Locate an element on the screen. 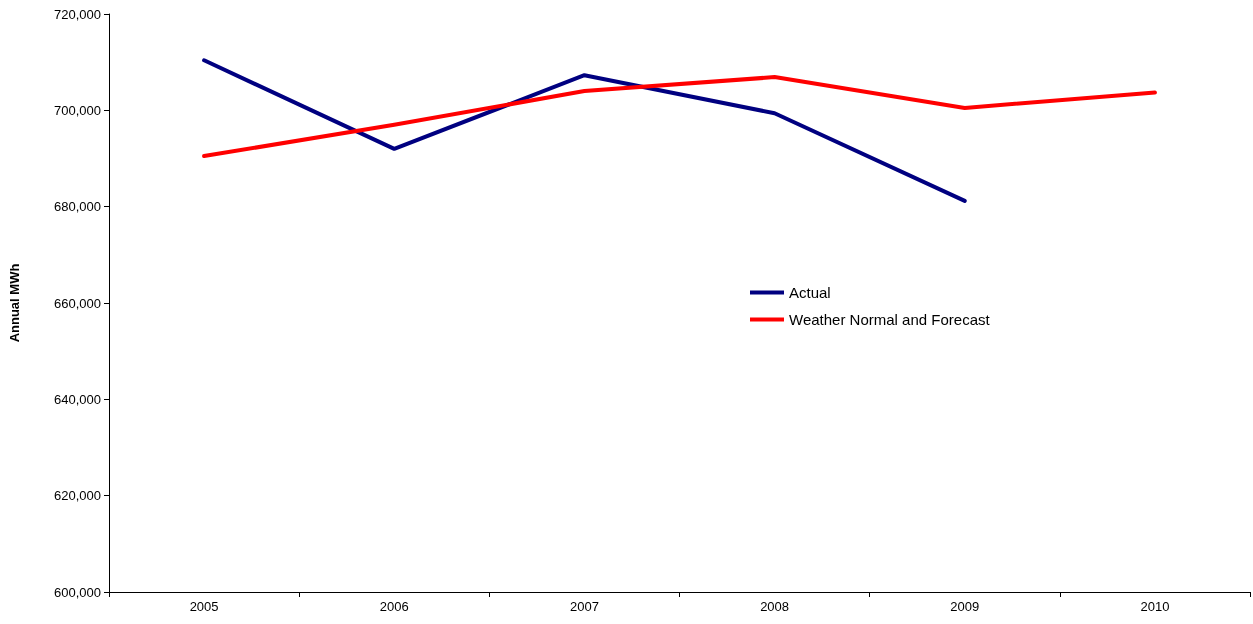 This screenshot has width=1253, height=624. x-tick-label: 2008 is located at coordinates (775, 606).